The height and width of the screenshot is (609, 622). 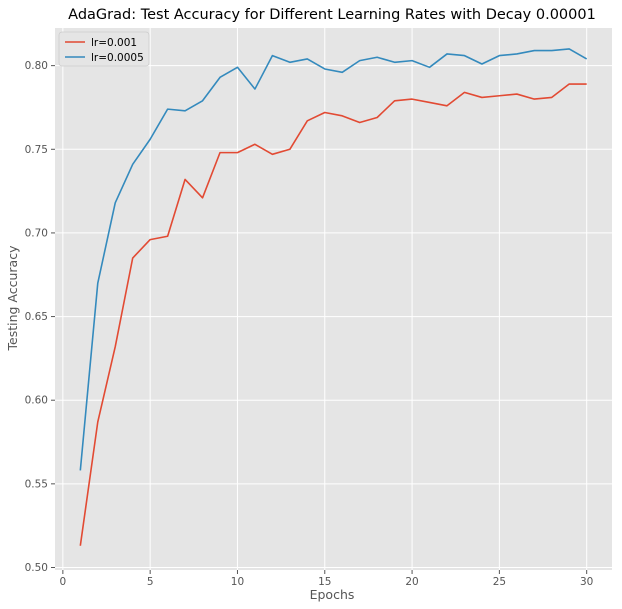 What do you see at coordinates (36, 401) in the screenshot?
I see `y-tick-label: 0.60` at bounding box center [36, 401].